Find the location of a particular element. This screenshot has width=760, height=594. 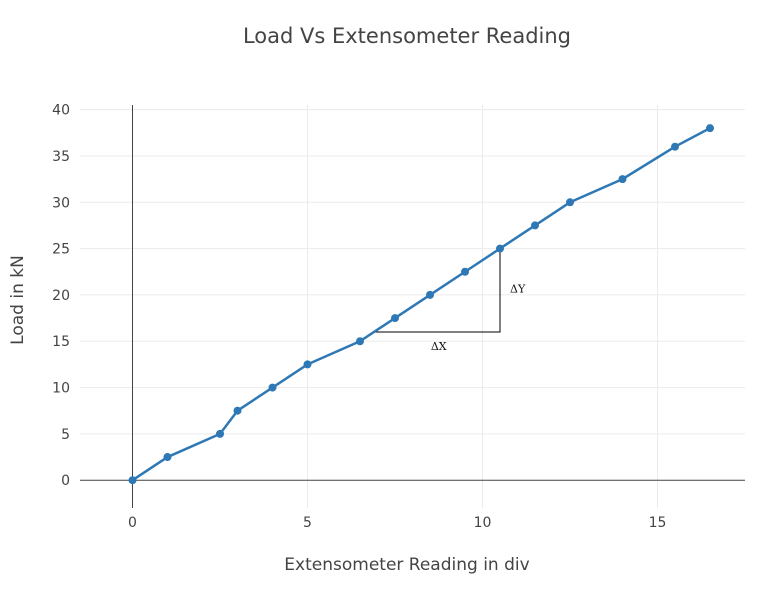

x-tick-label: 10 is located at coordinates (483, 523).